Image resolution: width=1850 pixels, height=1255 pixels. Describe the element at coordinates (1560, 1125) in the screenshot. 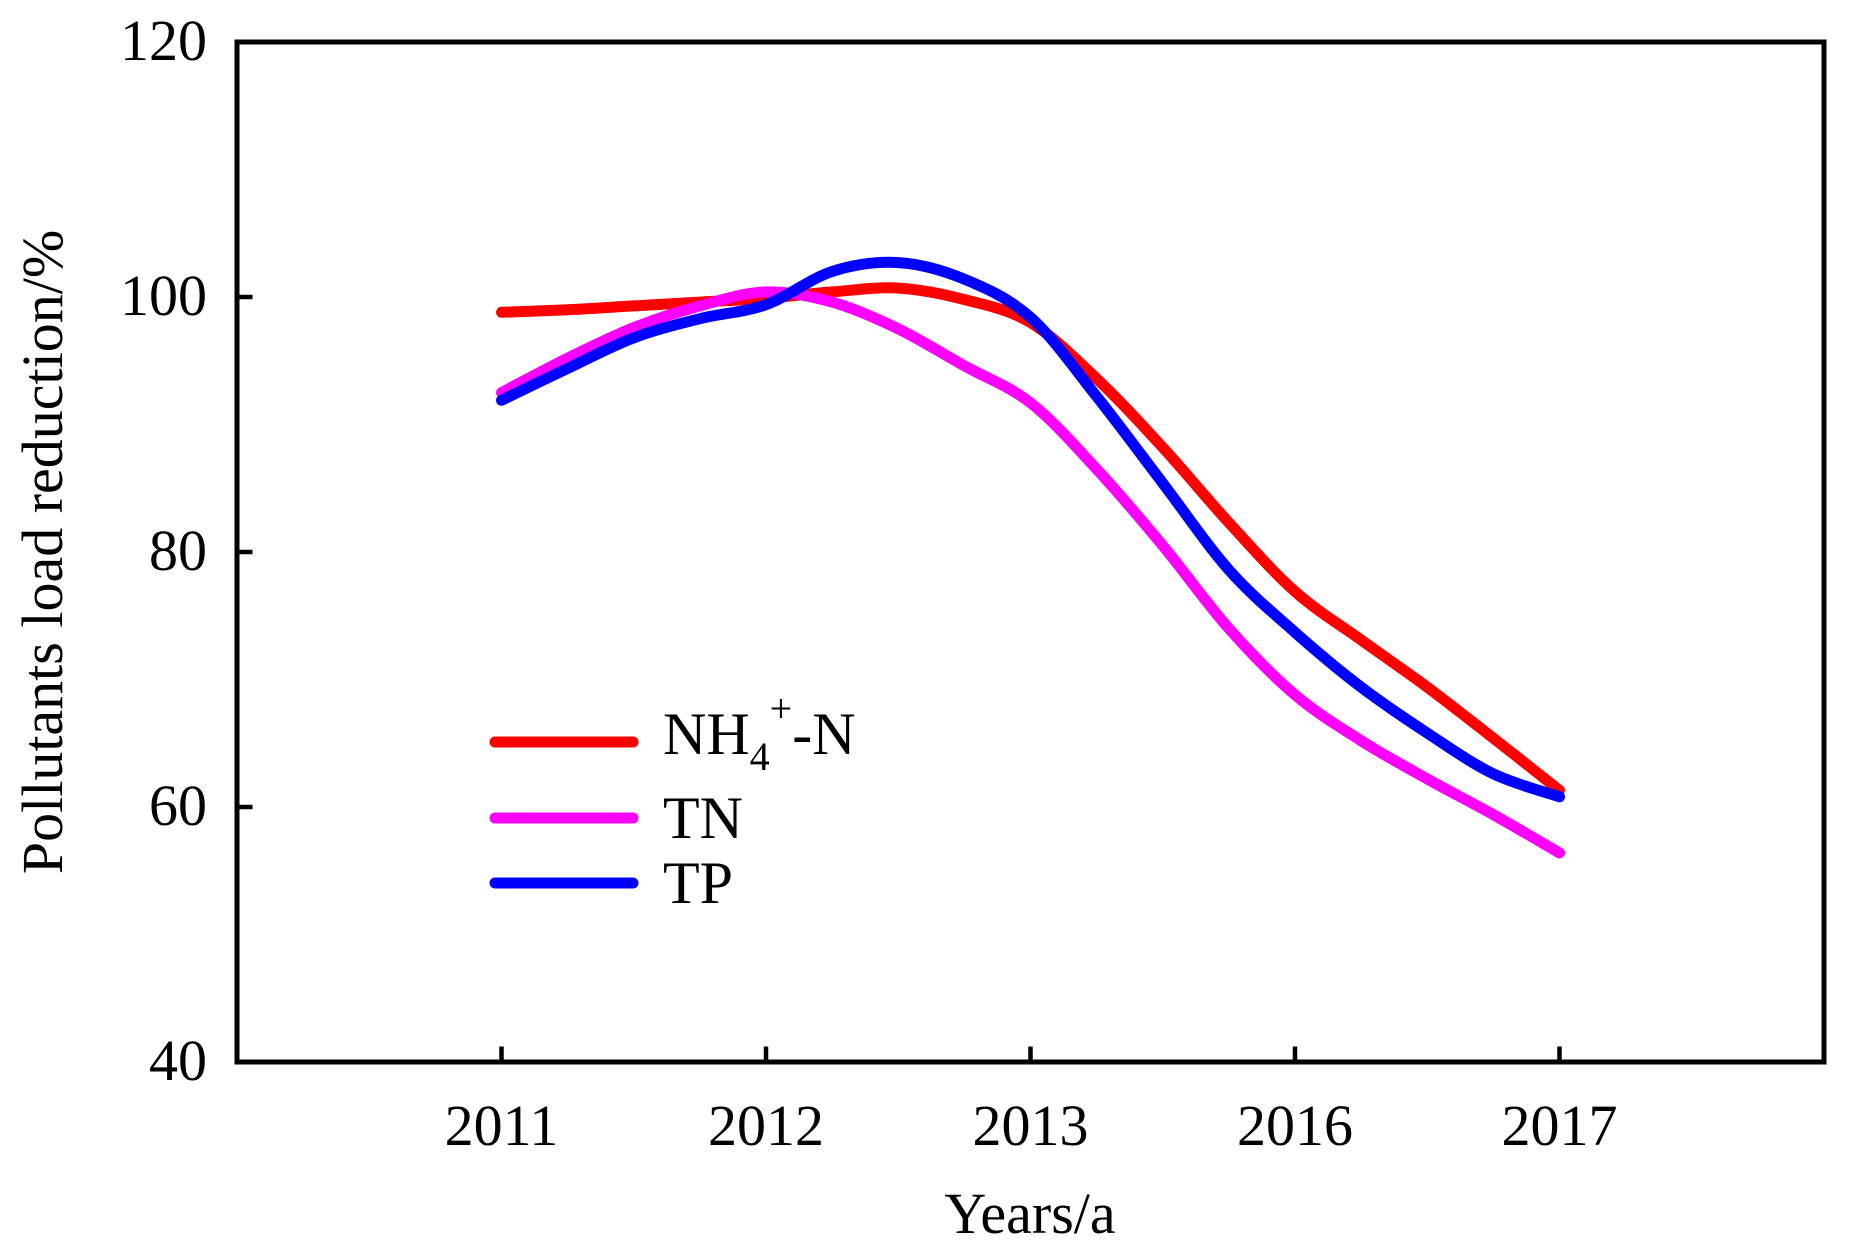

I see `x-tick-label-2017: 2017` at that location.